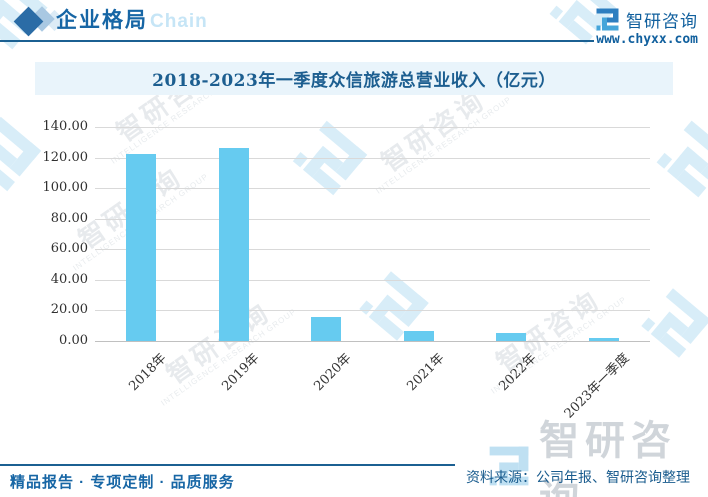 This screenshot has height=497, width=708. What do you see at coordinates (102, 19) in the screenshot?
I see `page-title: 企业格局` at bounding box center [102, 19].